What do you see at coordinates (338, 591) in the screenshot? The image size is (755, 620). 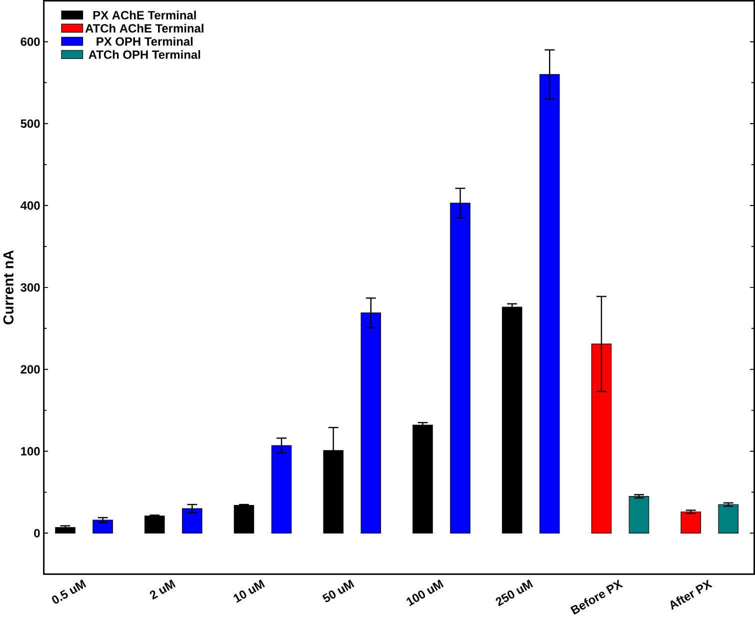 I see `x-tick-label: 50 uM` at bounding box center [338, 591].